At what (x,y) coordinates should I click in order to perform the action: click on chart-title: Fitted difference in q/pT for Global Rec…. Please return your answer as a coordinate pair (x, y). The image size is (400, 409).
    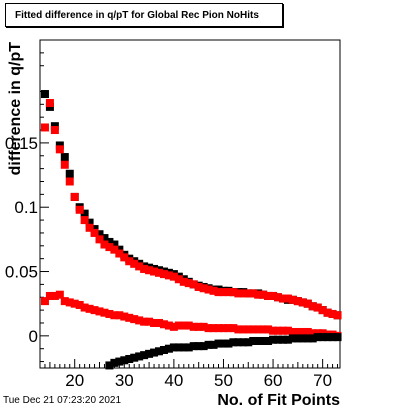
    Looking at the image, I should click on (137, 15).